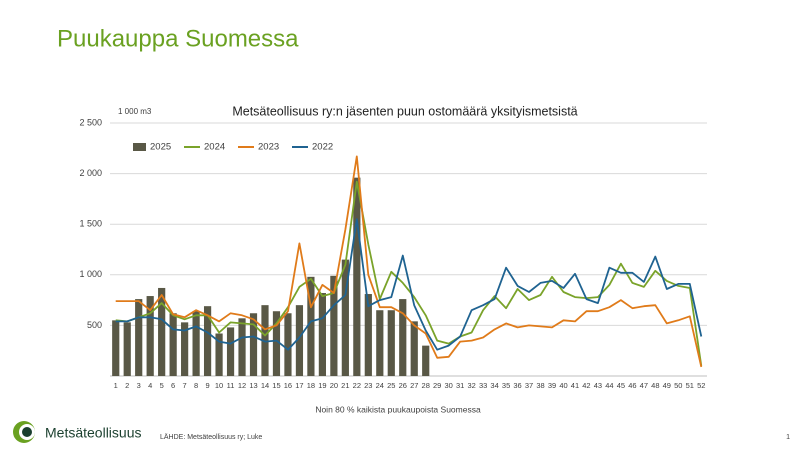 The height and width of the screenshot is (450, 800). What do you see at coordinates (139, 385) in the screenshot?
I see `x-tick-label: 3` at bounding box center [139, 385].